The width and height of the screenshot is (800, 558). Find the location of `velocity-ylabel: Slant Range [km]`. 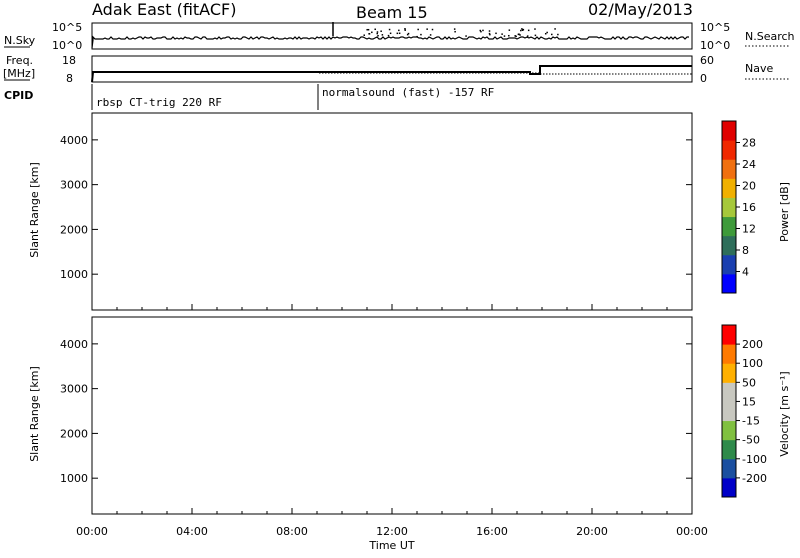

velocity-ylabel: Slant Range [km] is located at coordinates (34, 414).